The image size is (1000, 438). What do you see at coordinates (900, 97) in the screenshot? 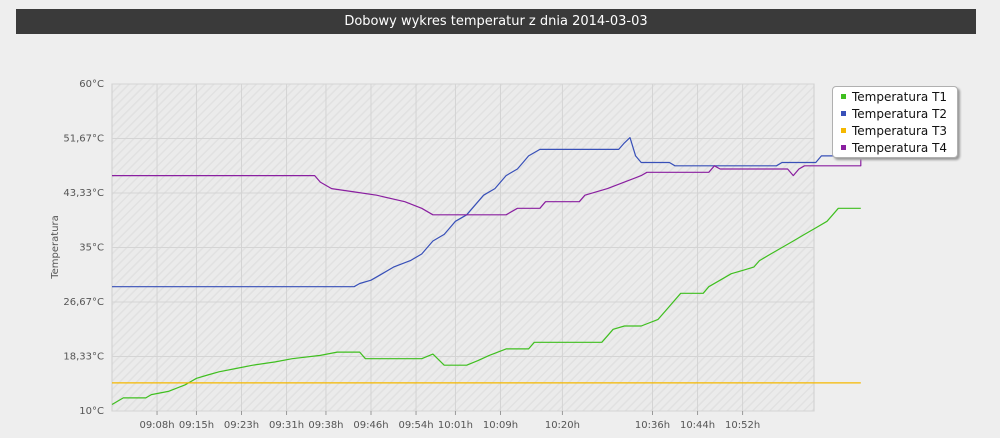
I see `legend-label: Temperatura T1` at bounding box center [900, 97].